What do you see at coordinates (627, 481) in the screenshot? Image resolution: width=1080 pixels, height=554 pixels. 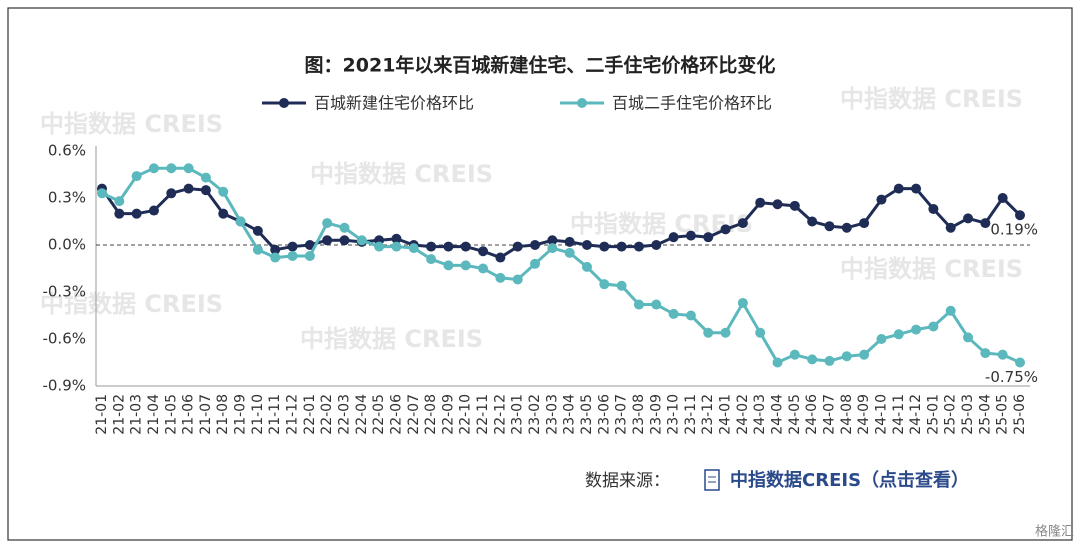 I see `source-label: 数据来源：` at bounding box center [627, 481].